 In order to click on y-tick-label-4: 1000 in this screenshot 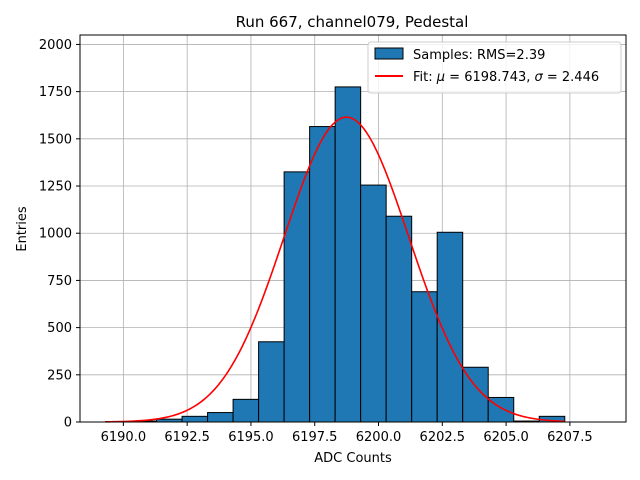, I will do `click(55, 234)`.